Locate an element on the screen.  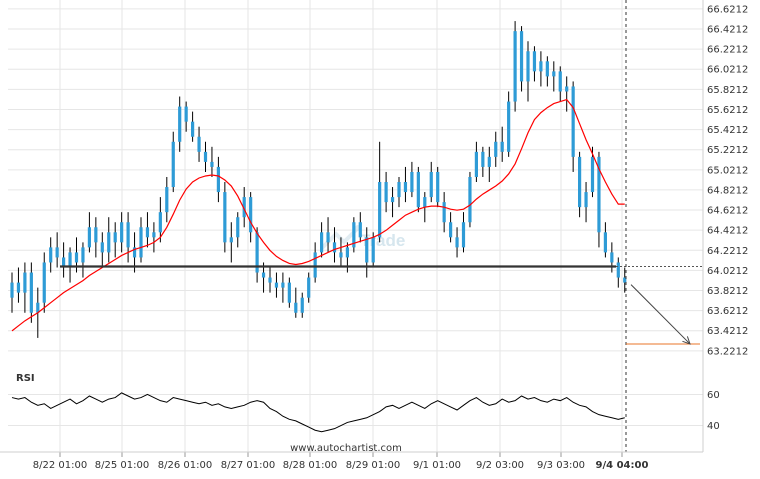
projection-arrow-head-icon is located at coordinates (686, 340).